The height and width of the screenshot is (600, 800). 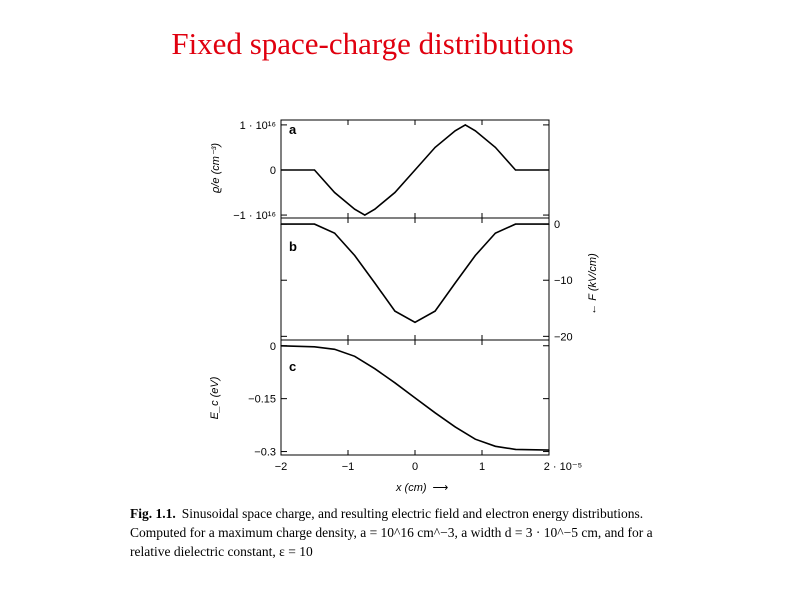 I want to click on slide-title: Fixed space-charge distributions, so click(x=372, y=43).